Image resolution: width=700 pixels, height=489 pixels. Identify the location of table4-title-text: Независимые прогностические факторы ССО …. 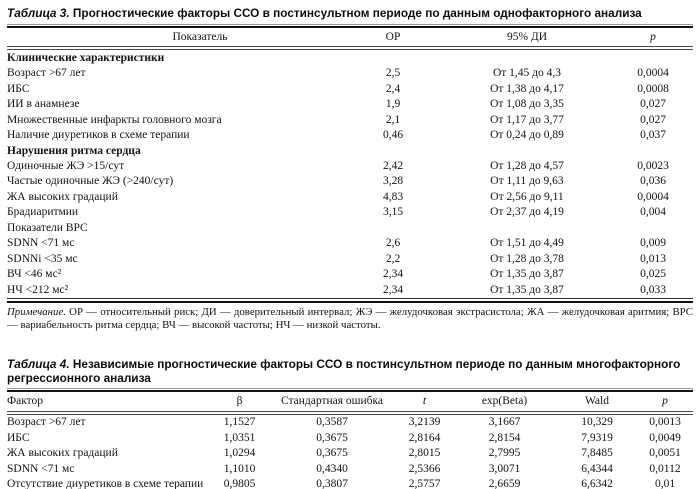
(344, 371).